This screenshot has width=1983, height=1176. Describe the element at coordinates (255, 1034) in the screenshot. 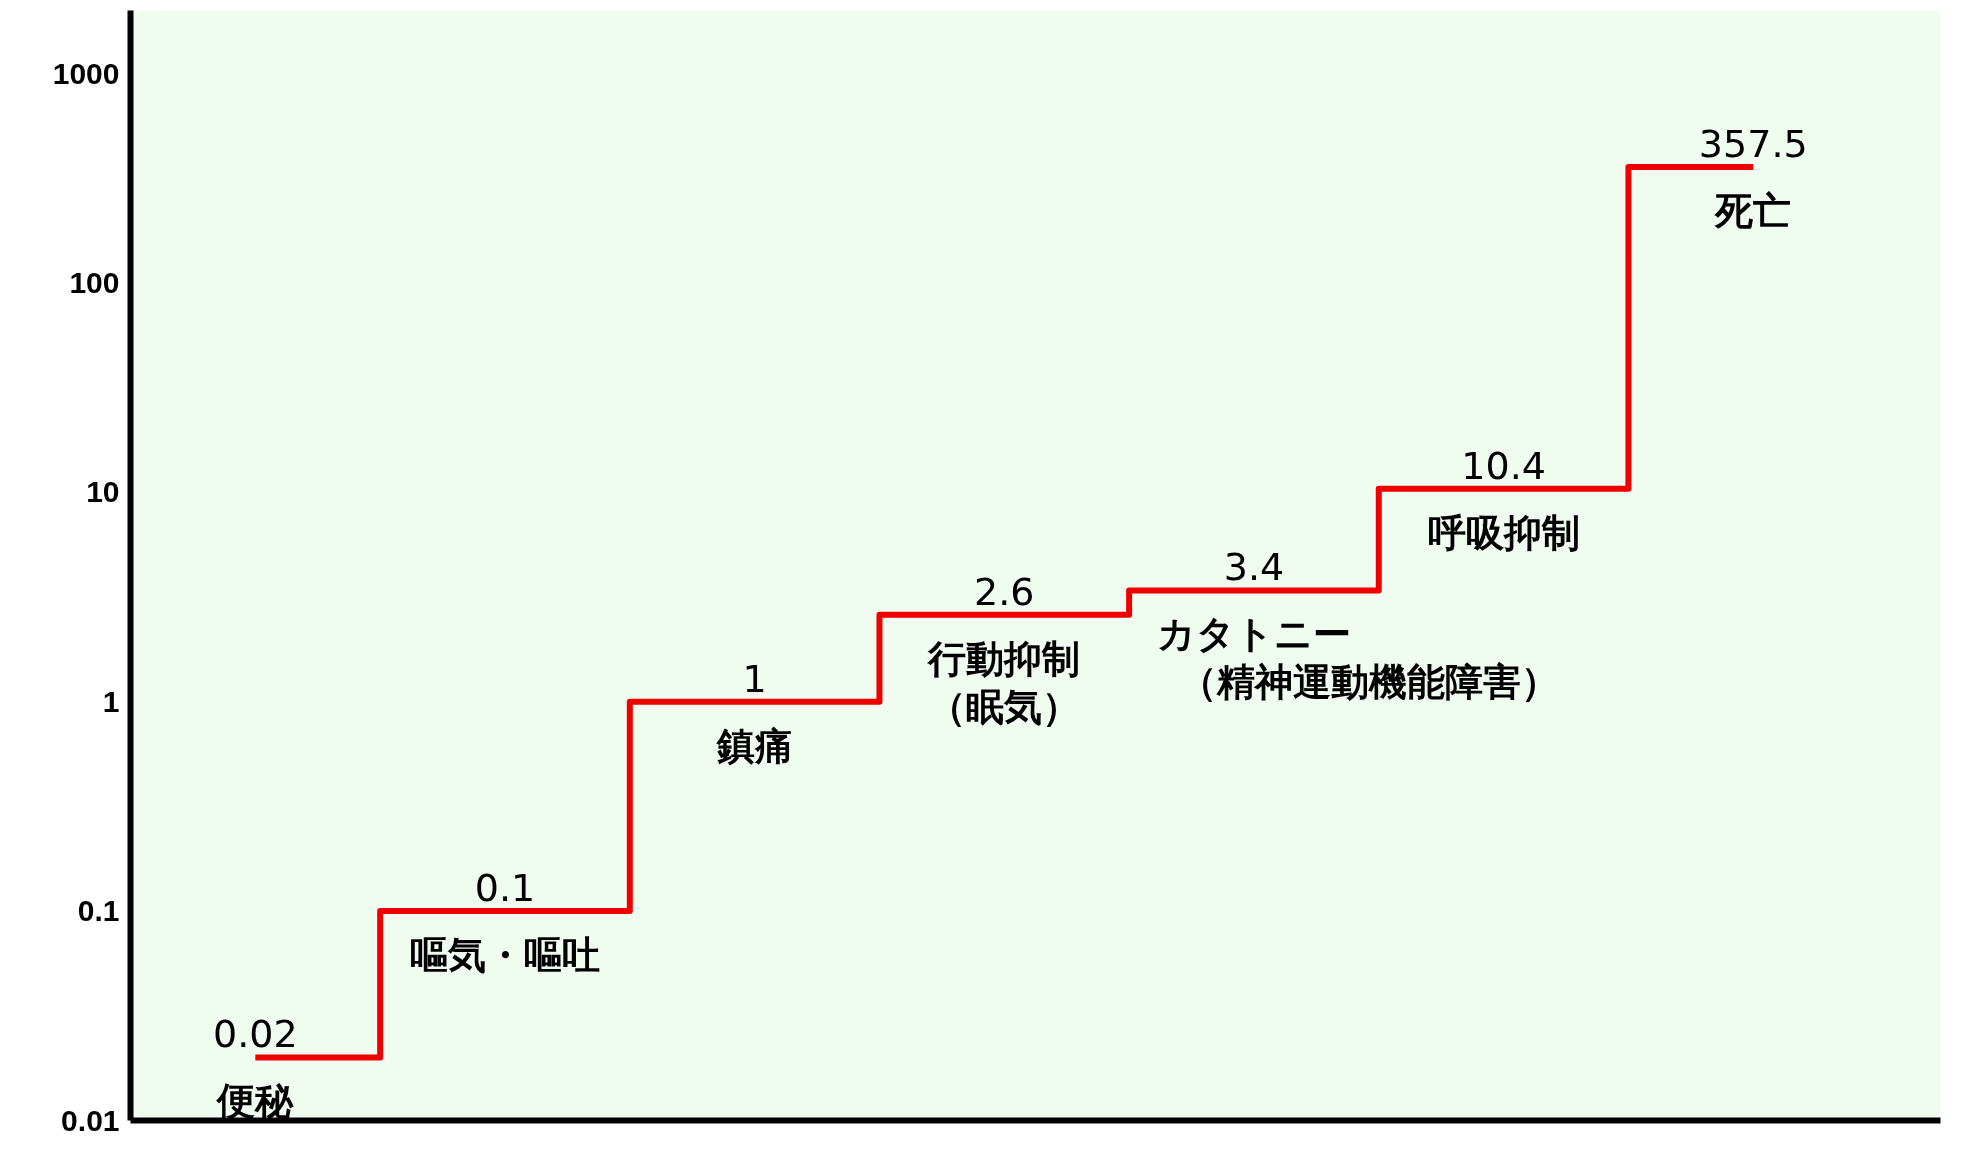

I see `data-label: 0.02` at that location.